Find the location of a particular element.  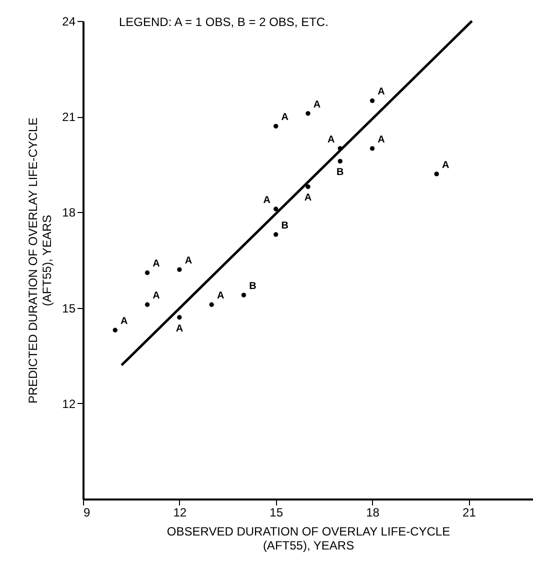

x-tick-label: 15 is located at coordinates (277, 513).